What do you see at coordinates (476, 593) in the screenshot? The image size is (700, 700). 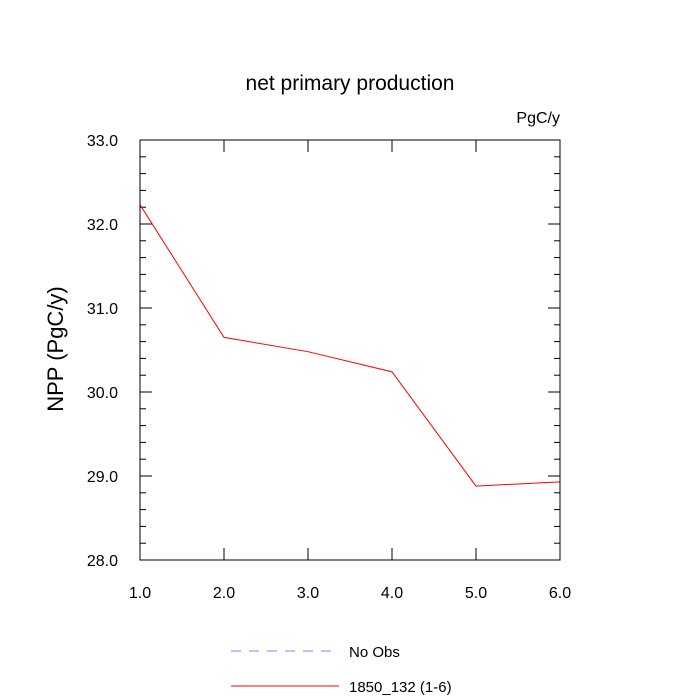 I see `x-tick-label: 5.0` at bounding box center [476, 593].